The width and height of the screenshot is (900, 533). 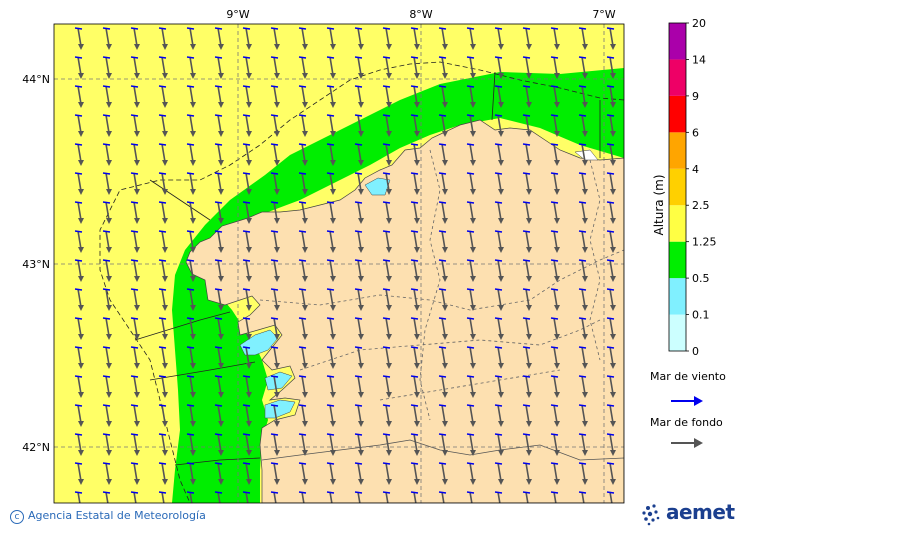 I want to click on lat-label-42n: 42°N, so click(x=36, y=447).